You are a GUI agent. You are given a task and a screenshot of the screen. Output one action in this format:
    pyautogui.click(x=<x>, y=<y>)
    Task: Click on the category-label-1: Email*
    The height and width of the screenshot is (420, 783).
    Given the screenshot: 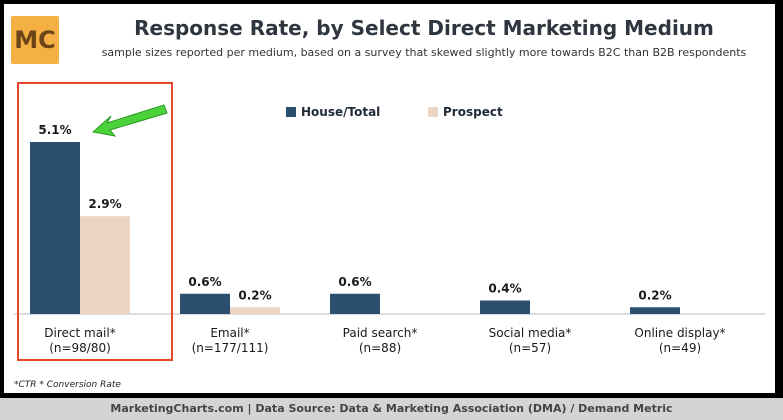 What is the action you would take?
    pyautogui.click(x=229, y=333)
    